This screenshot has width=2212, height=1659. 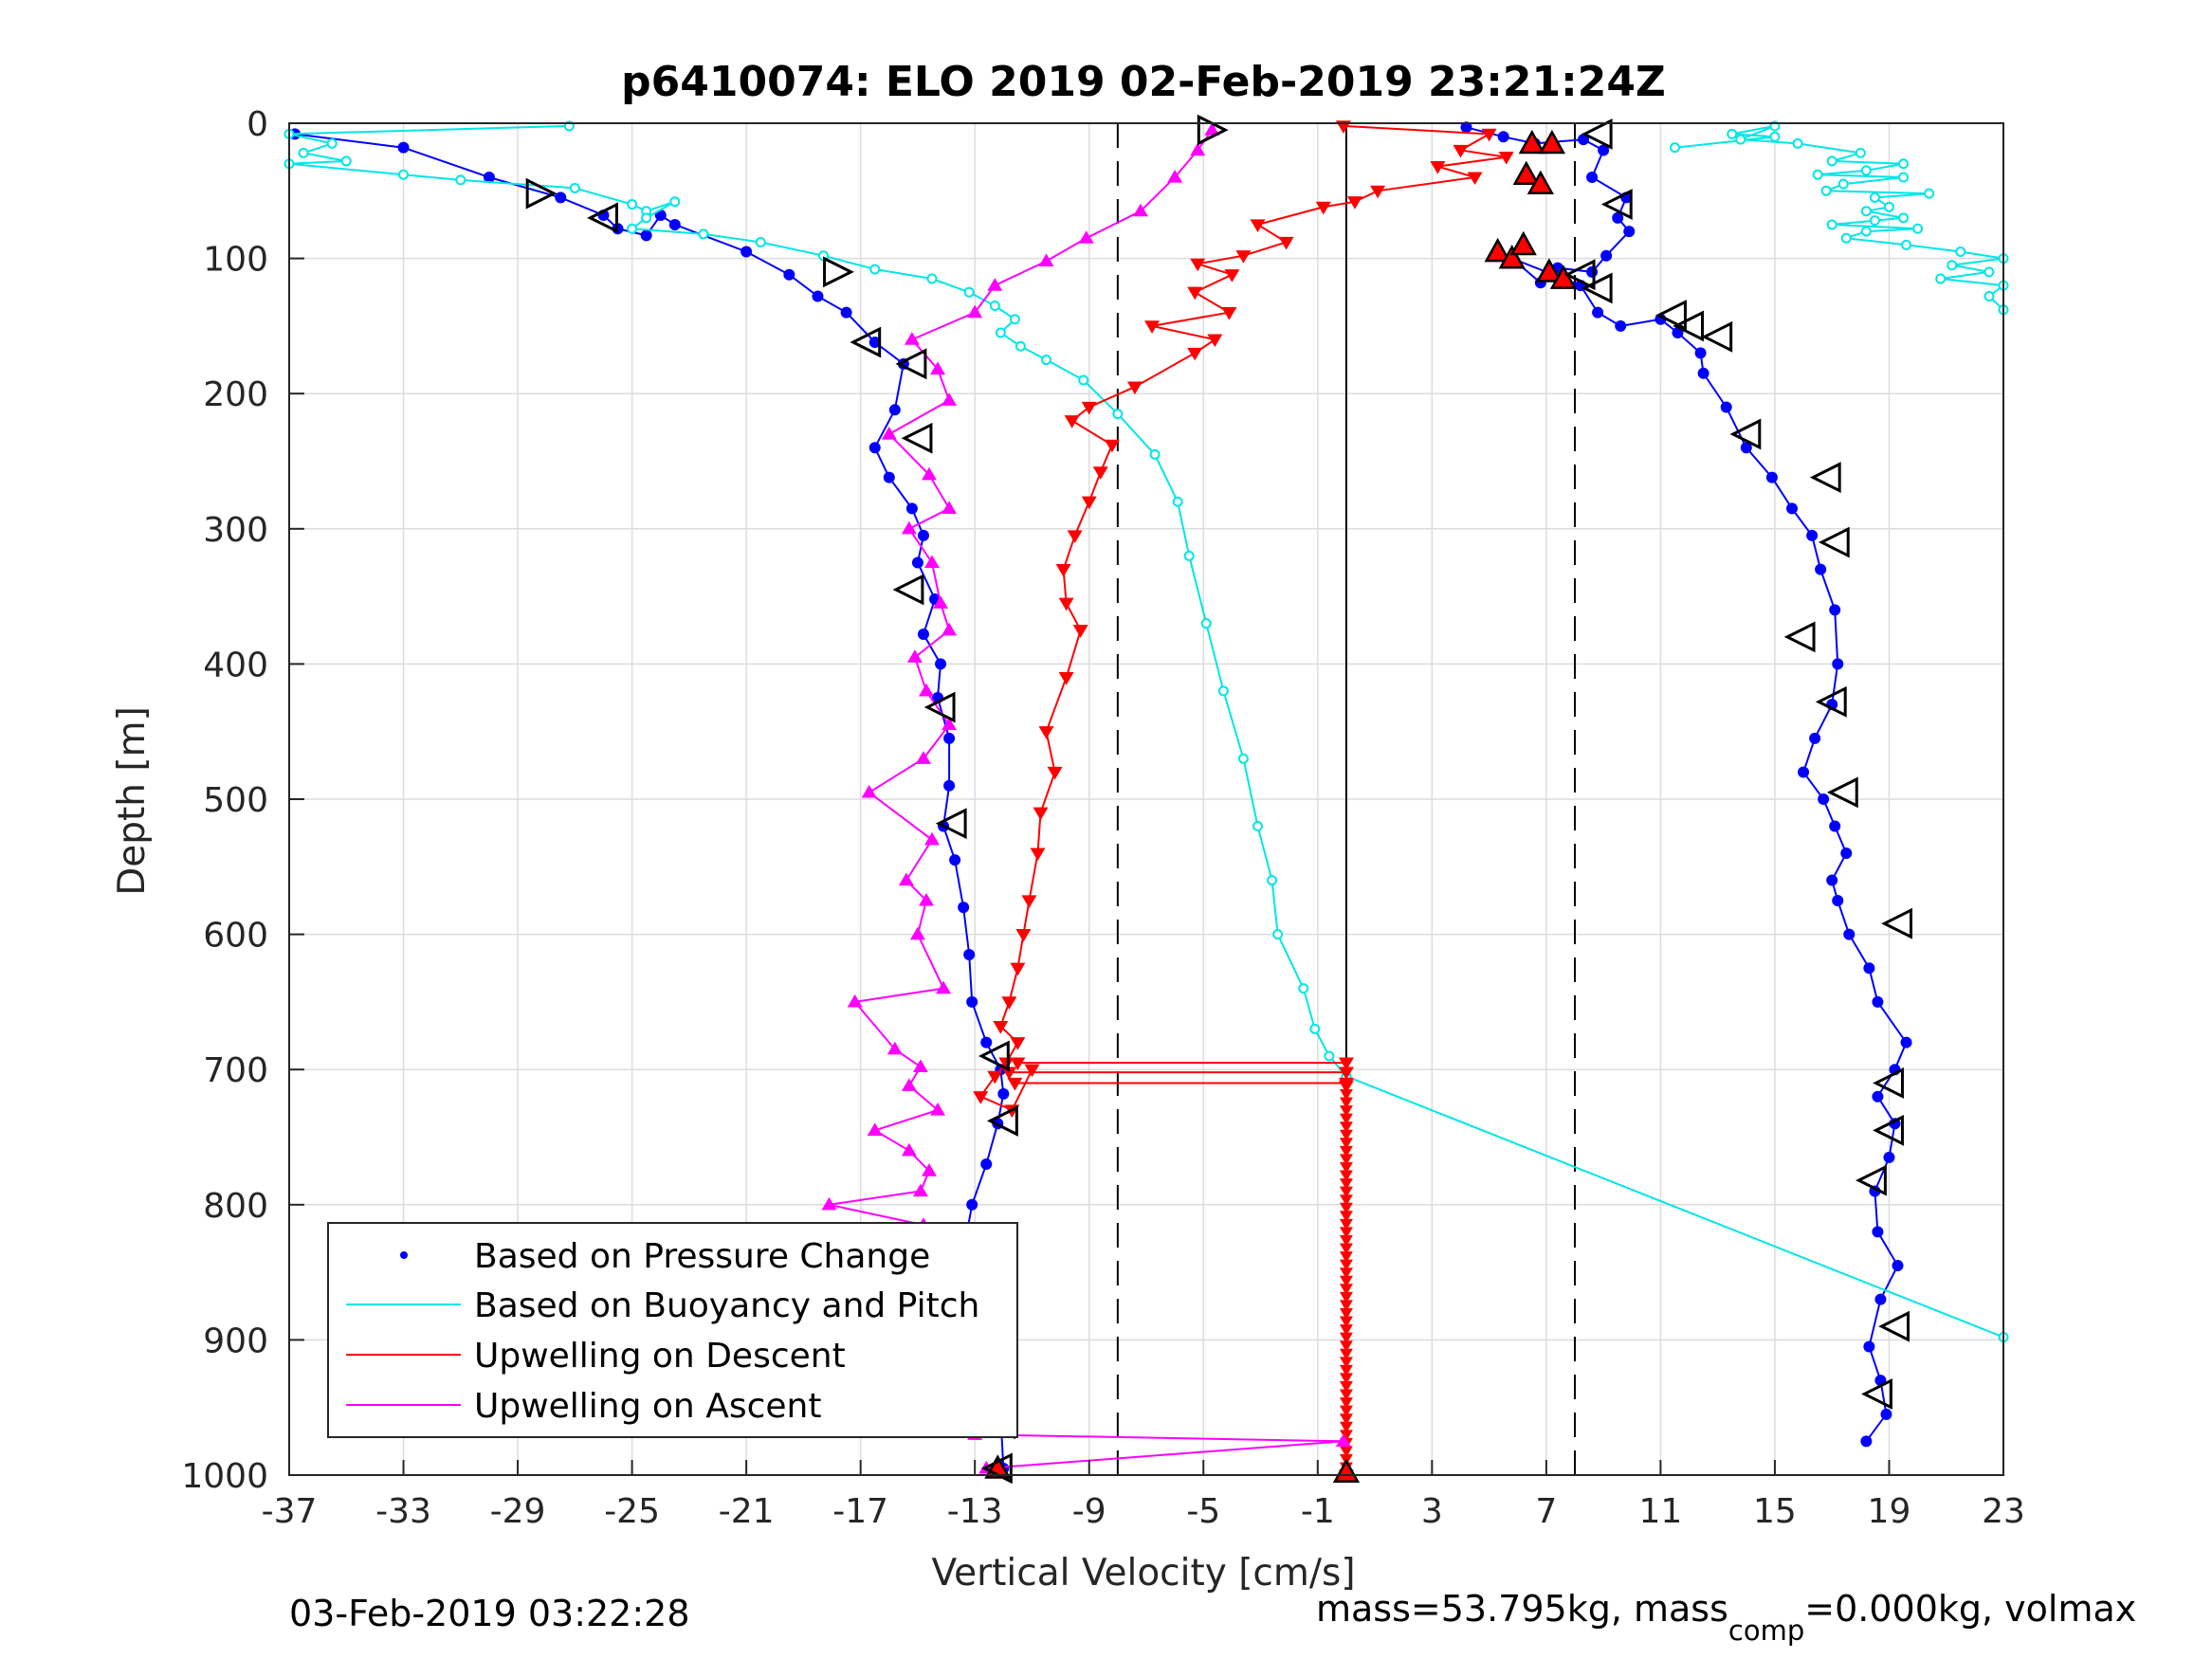 What do you see at coordinates (489, 1613) in the screenshot?
I see `footer-date: 03-Feb-2019 03:22:28` at bounding box center [489, 1613].